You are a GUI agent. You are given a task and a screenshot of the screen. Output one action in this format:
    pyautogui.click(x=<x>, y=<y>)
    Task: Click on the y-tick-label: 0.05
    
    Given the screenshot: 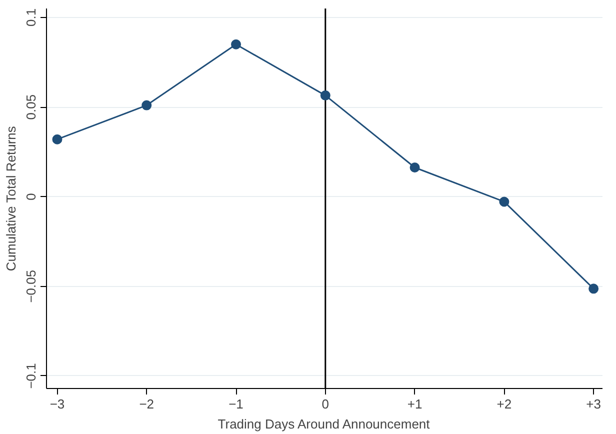 What is the action you would take?
    pyautogui.click(x=31, y=107)
    